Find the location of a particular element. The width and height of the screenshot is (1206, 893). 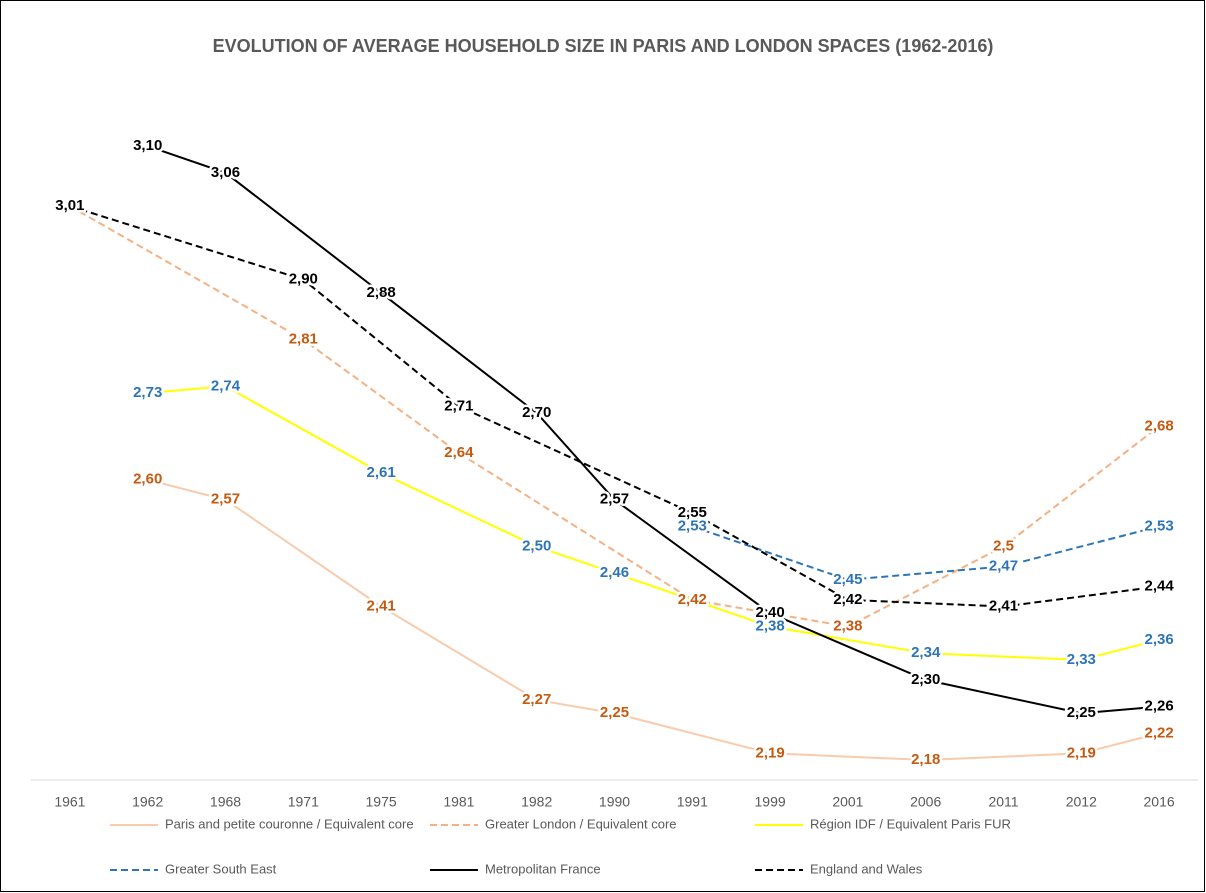

data-label: 2,64 is located at coordinates (459, 452).